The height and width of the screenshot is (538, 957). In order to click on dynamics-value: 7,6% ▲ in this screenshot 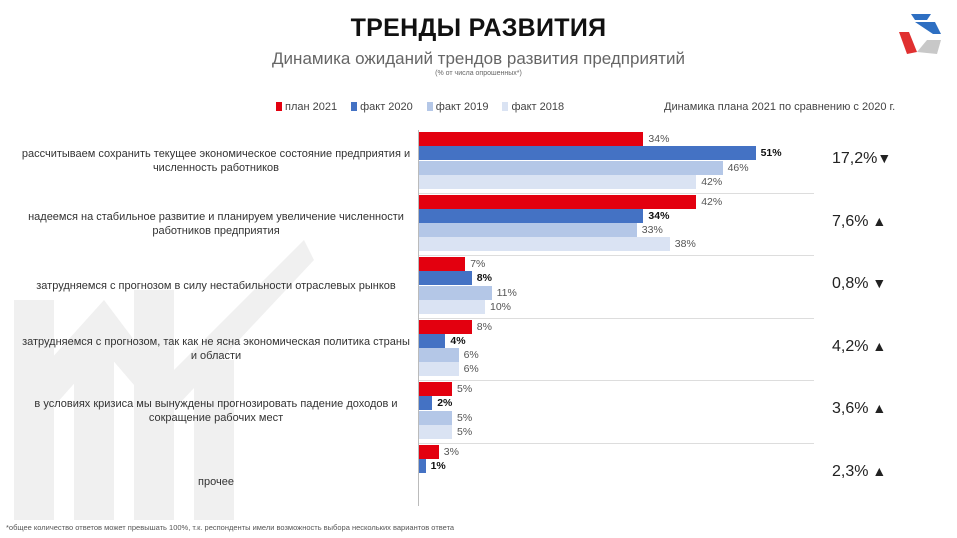, I will do `click(859, 222)`.